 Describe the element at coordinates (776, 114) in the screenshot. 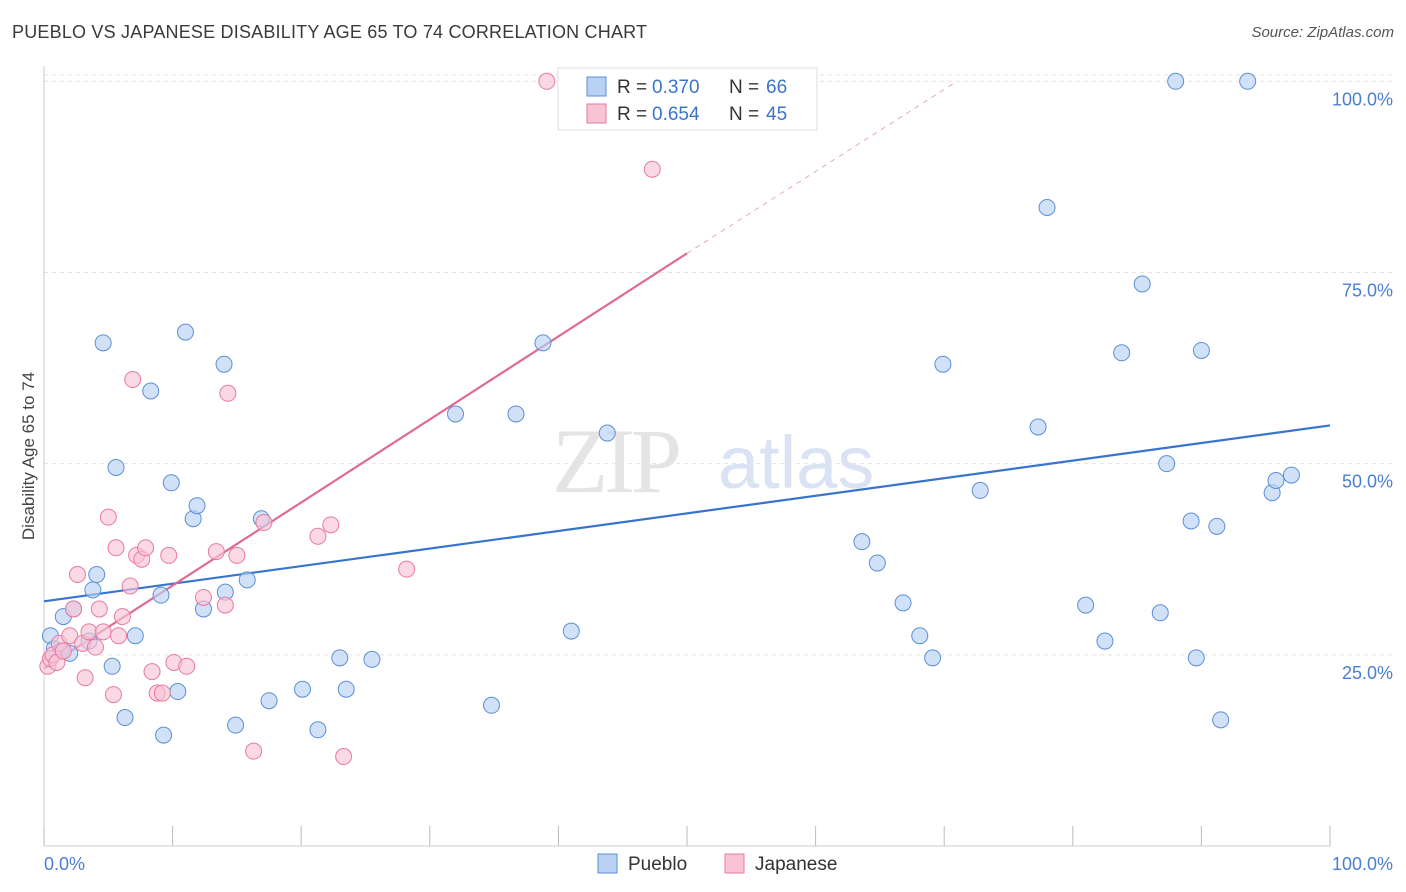

I see `legend-n-value-japanese: 45` at that location.